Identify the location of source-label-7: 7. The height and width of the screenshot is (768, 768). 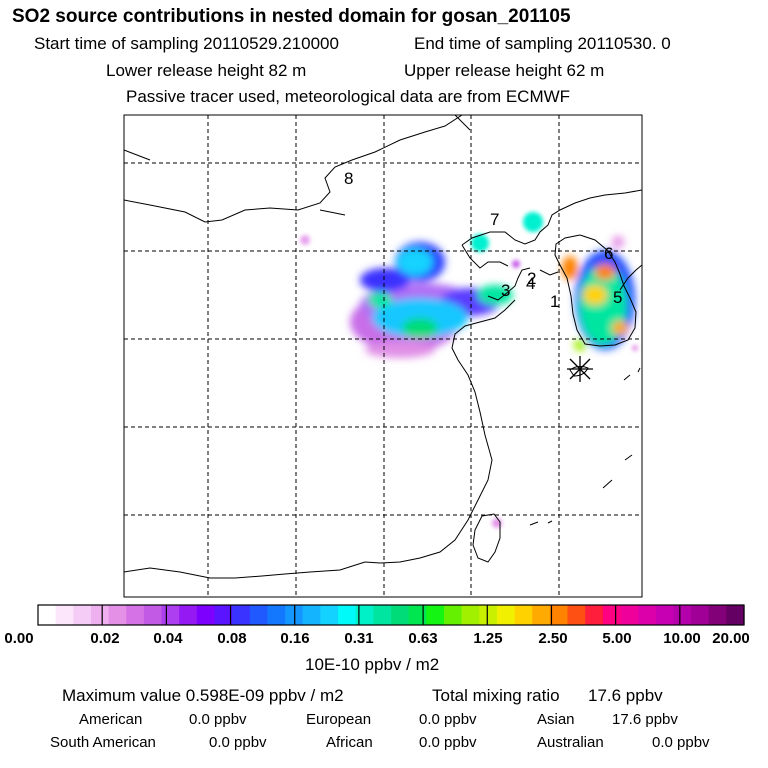
(494, 219).